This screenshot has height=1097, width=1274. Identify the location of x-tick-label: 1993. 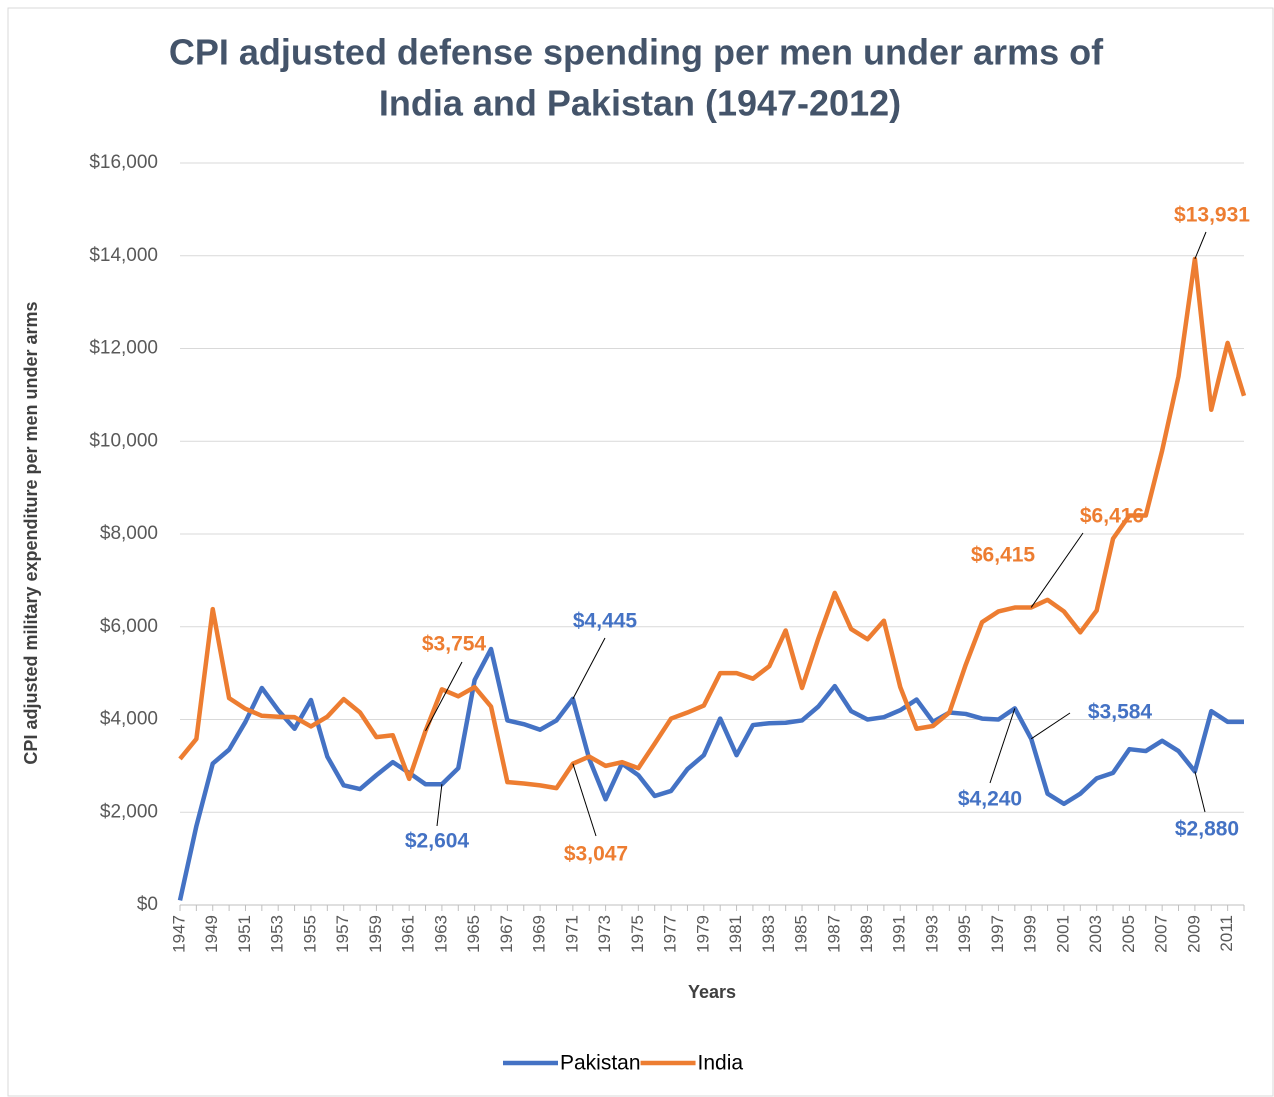
(931, 934).